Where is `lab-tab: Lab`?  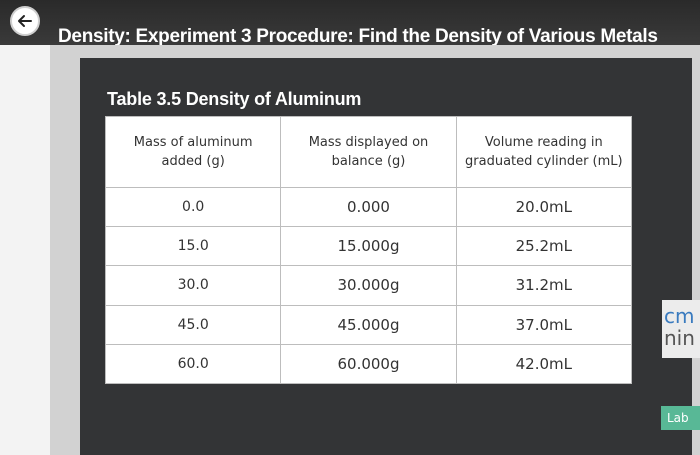 lab-tab: Lab is located at coordinates (680, 418).